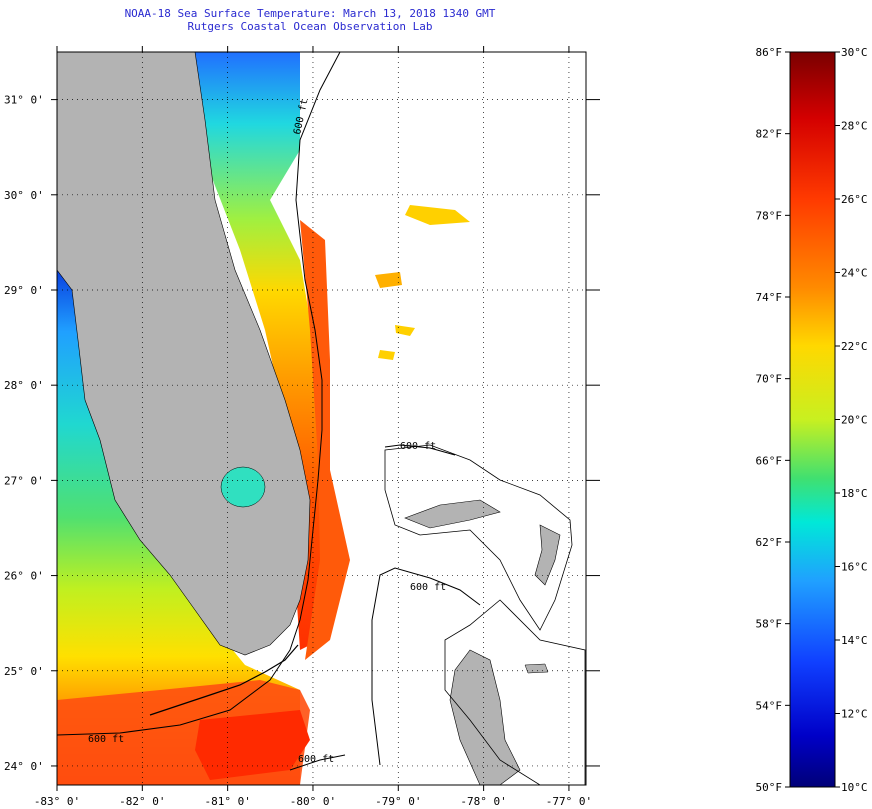  I want to click on abaco-islands, so click(547, 555).